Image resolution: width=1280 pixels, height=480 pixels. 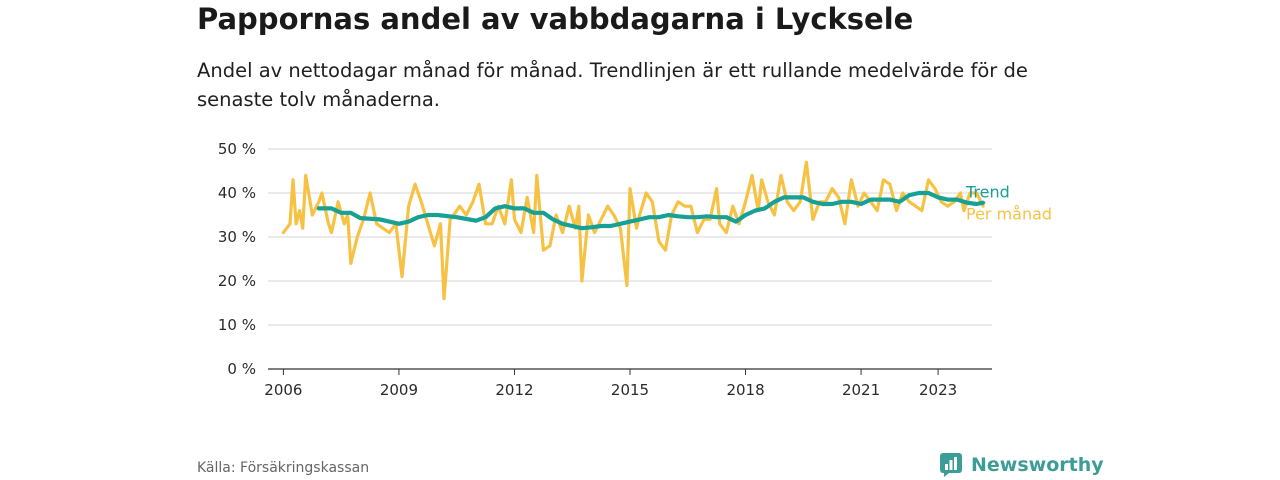 What do you see at coordinates (861, 390) in the screenshot?
I see `x-tick-label: 2021` at bounding box center [861, 390].